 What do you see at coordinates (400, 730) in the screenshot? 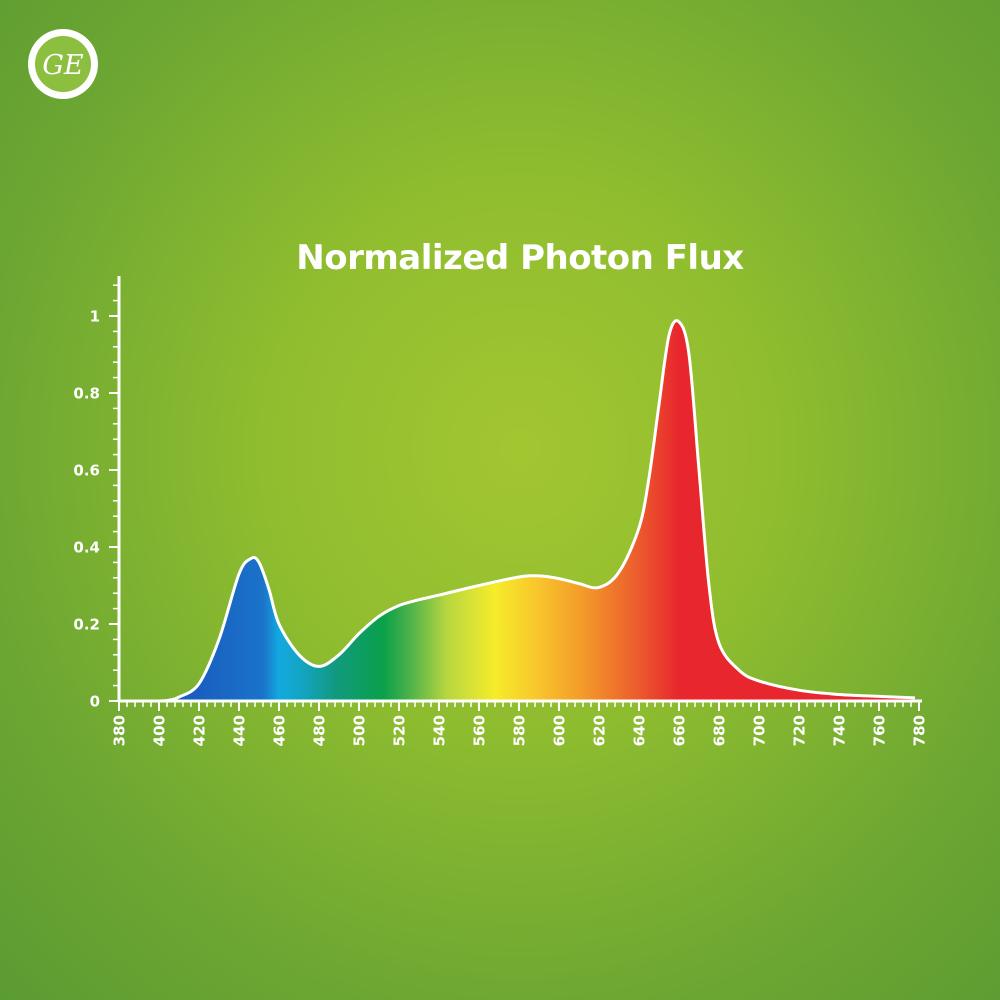
I see `x-tick-label: 520` at bounding box center [400, 730].